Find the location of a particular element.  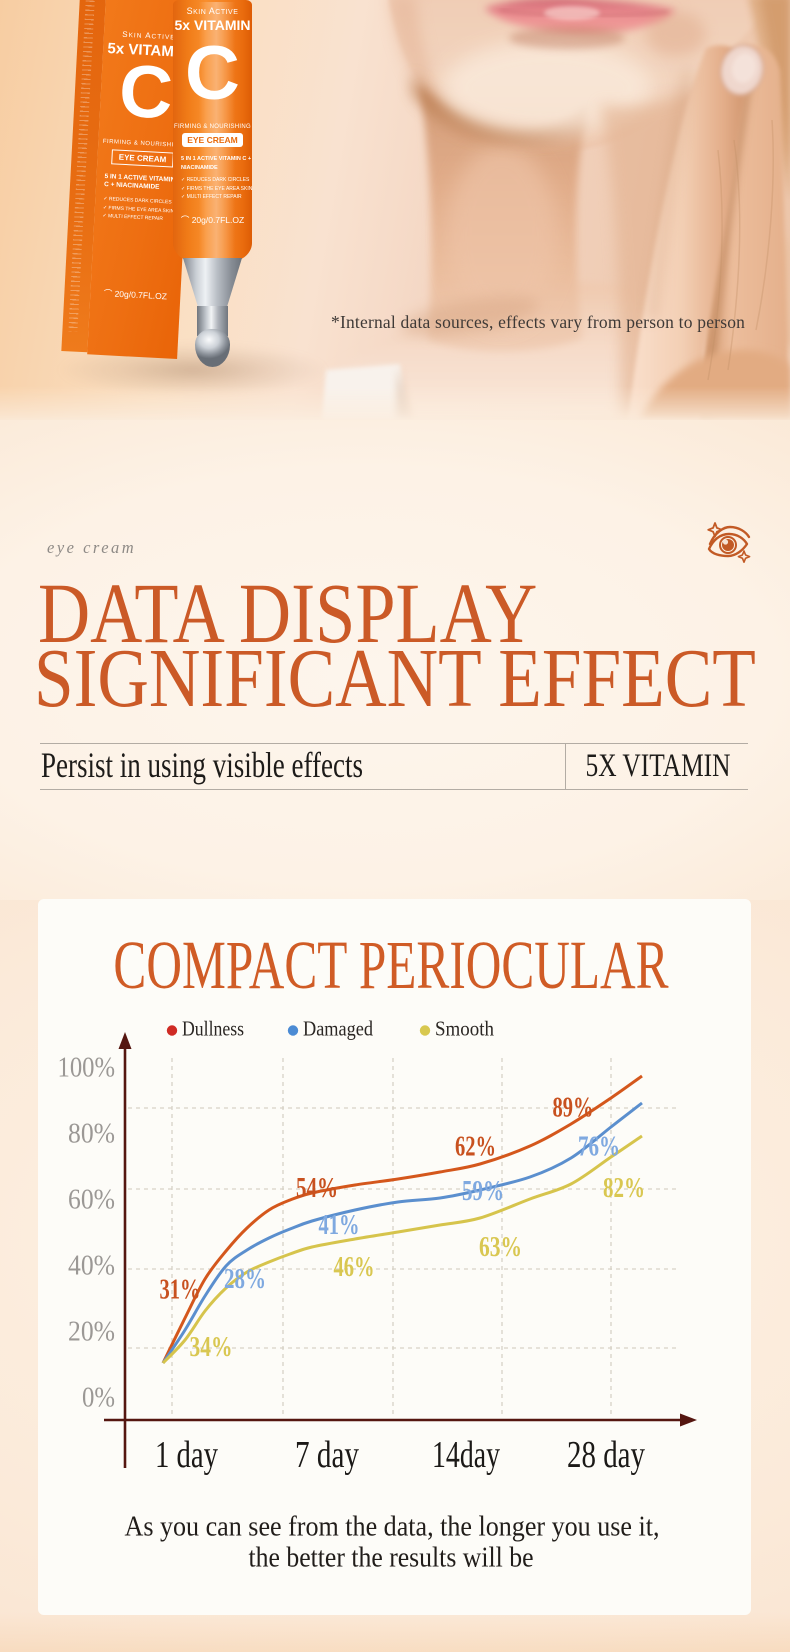

svg-text: 89% is located at coordinates (573, 1108).